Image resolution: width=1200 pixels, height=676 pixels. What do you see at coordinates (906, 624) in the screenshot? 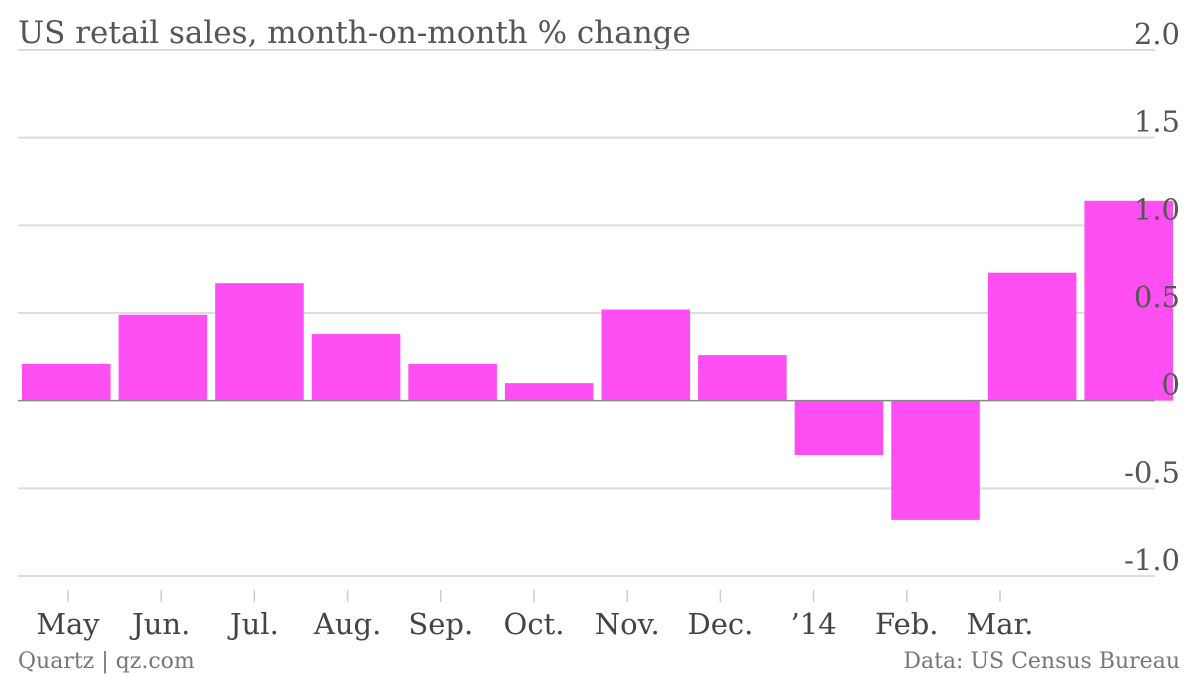
I see `x-tick-label: Feb.` at bounding box center [906, 624].